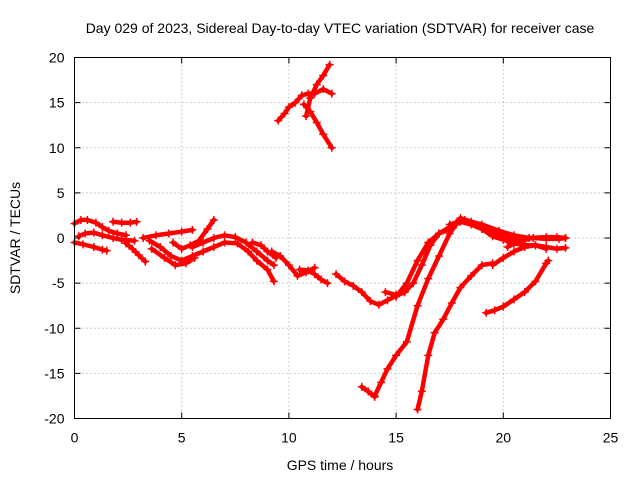  Describe the element at coordinates (396, 438) in the screenshot. I see `x-tick-label: 15` at that location.